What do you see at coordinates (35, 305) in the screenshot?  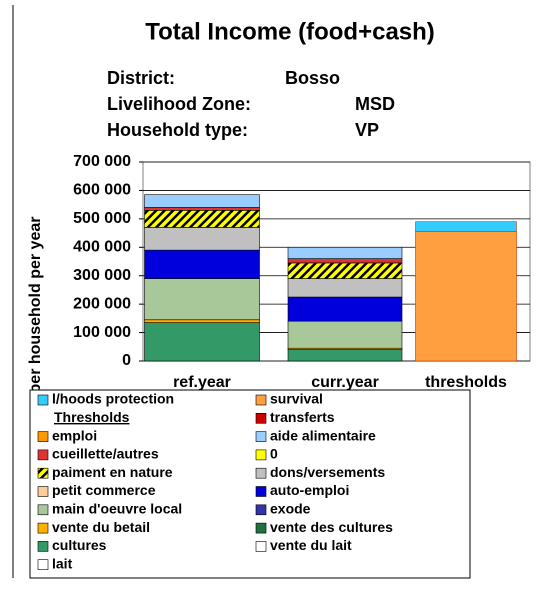 I see `y-axis-label: per household per year` at bounding box center [35, 305].